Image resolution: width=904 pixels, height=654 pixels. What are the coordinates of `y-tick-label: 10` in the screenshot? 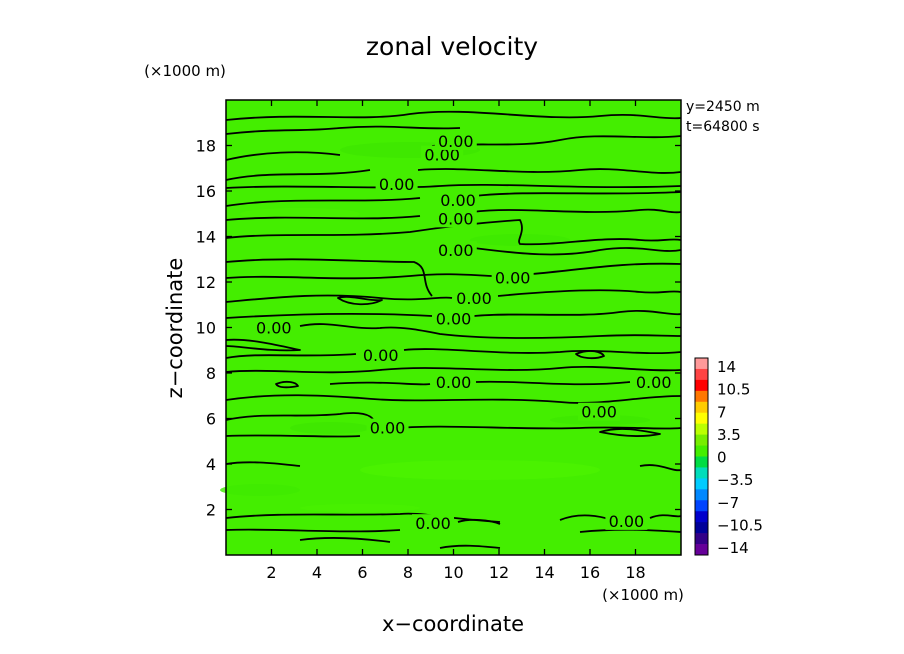 It's located at (206, 328).